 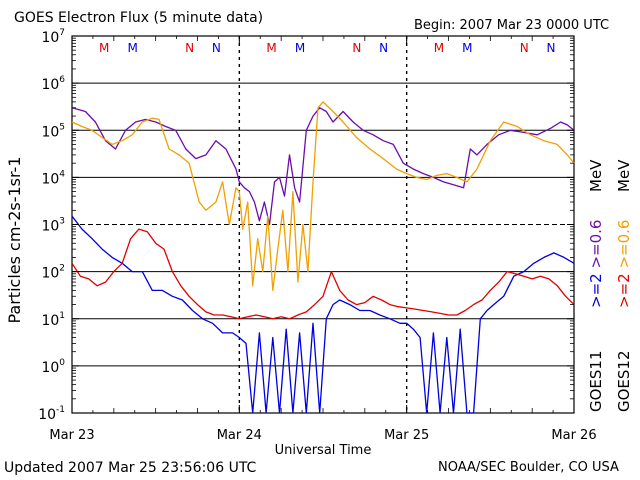 I want to click on x-tick-label: Mar 24, so click(x=239, y=435).